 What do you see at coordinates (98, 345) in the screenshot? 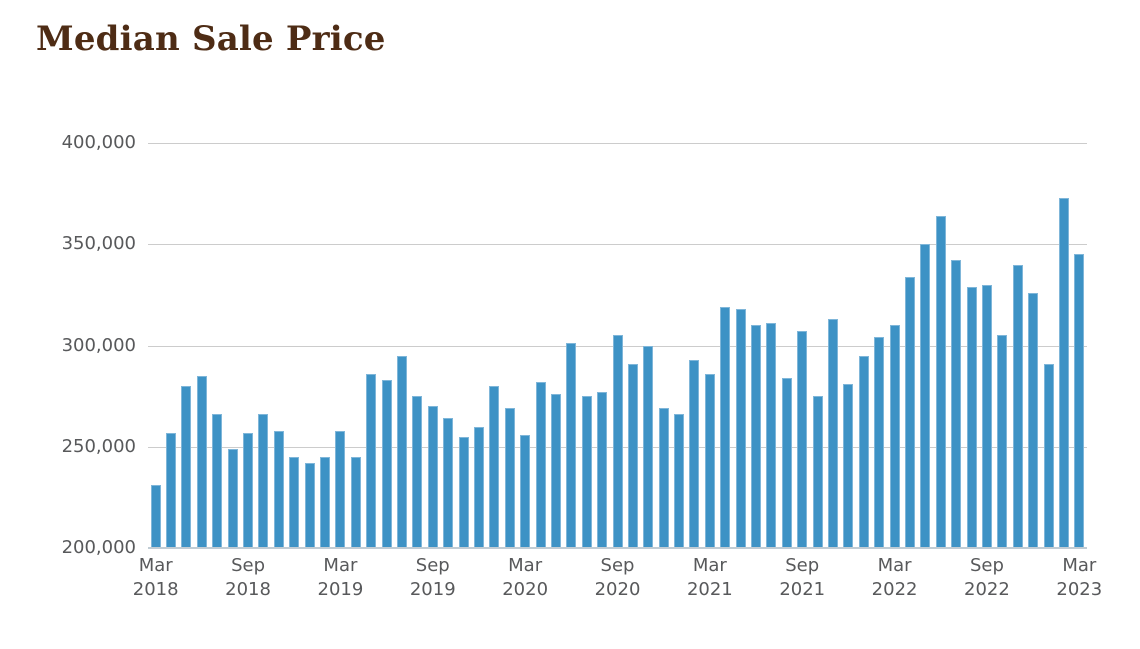
I see `y-tick-label: 300,000` at bounding box center [98, 345].